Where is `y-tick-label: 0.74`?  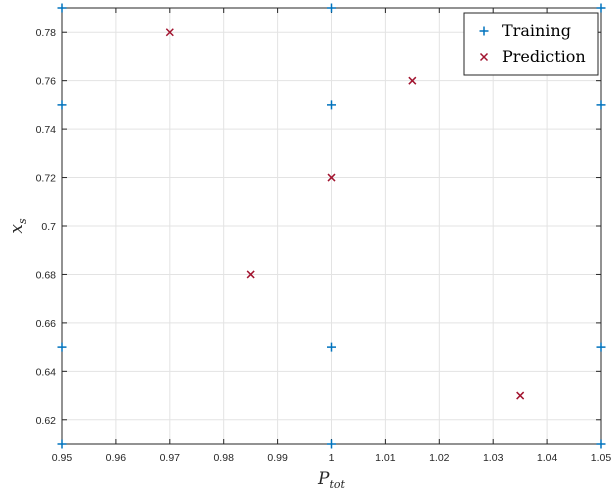
y-tick-label: 0.74 is located at coordinates (46, 130).